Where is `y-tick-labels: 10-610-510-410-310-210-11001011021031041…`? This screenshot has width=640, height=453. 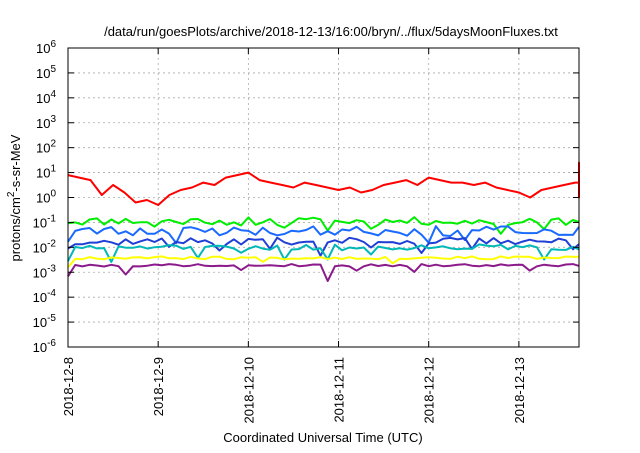
y-tick-labels: 10-610-510-410-310-210-11001011021031041… is located at coordinates (45, 197).